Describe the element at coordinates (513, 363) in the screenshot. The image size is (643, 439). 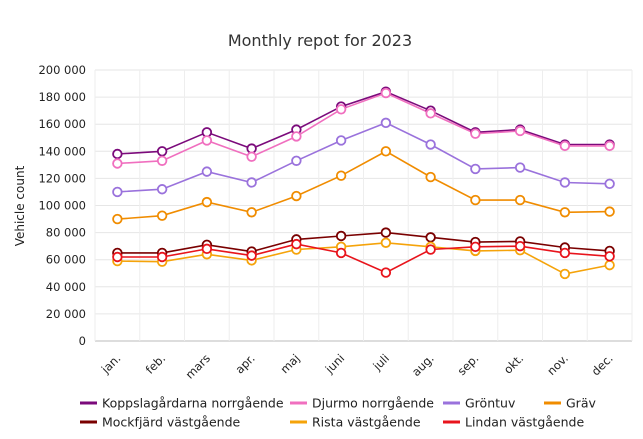
I see `x-tick-label: okt.` at that location.